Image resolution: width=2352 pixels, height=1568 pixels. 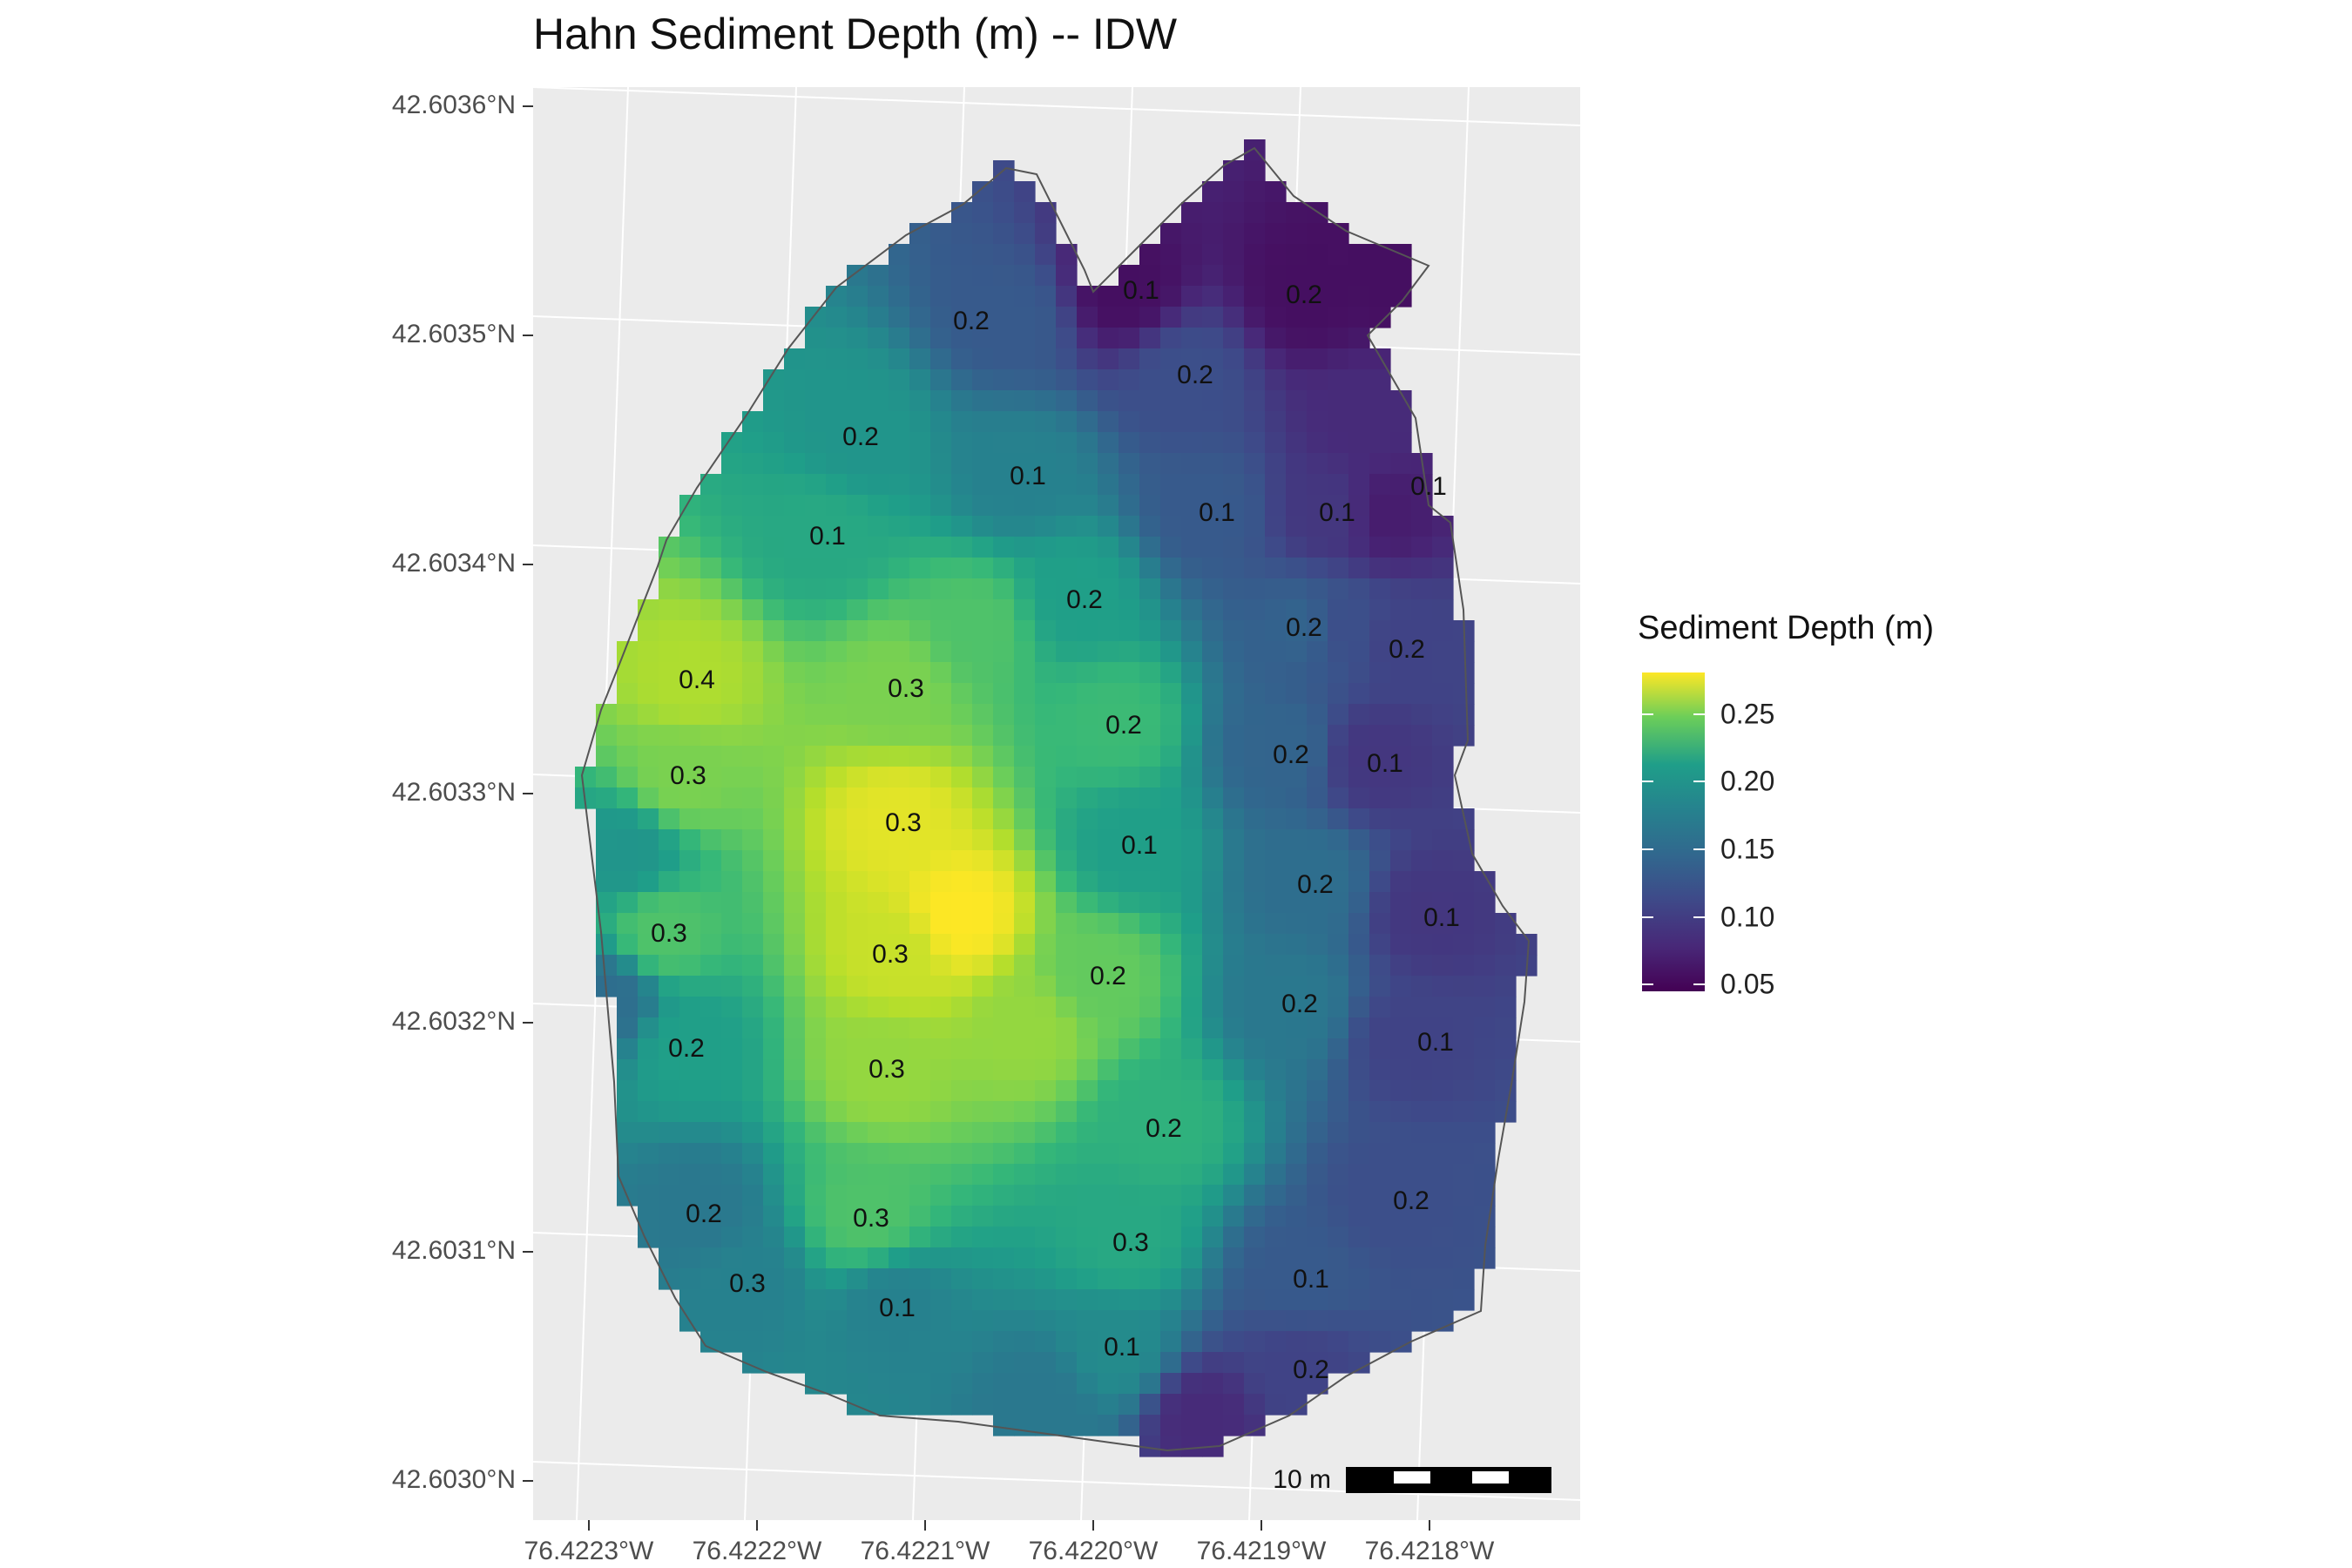 What do you see at coordinates (1094, 1551) in the screenshot?
I see `x-tick-label: 76.4220°W` at bounding box center [1094, 1551].